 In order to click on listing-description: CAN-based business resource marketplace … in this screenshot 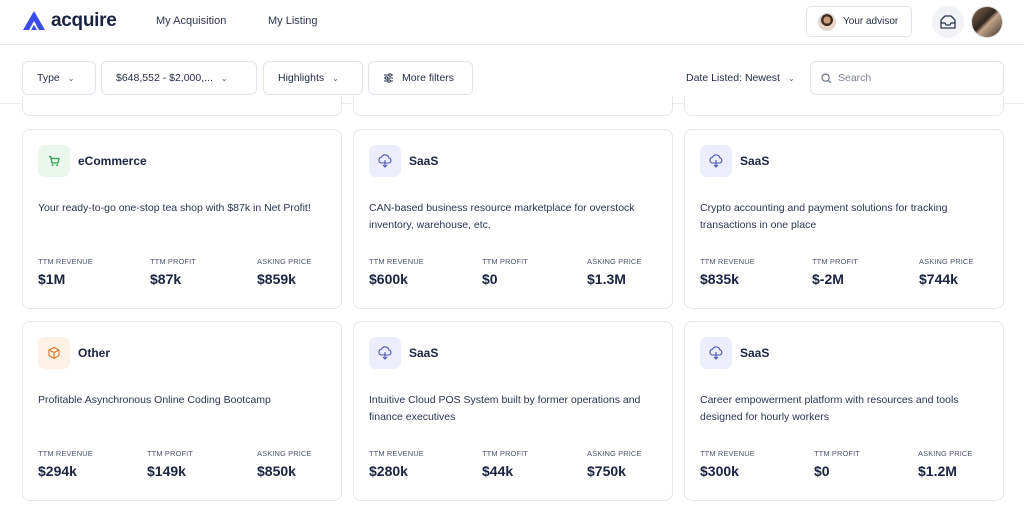, I will do `click(502, 216)`.